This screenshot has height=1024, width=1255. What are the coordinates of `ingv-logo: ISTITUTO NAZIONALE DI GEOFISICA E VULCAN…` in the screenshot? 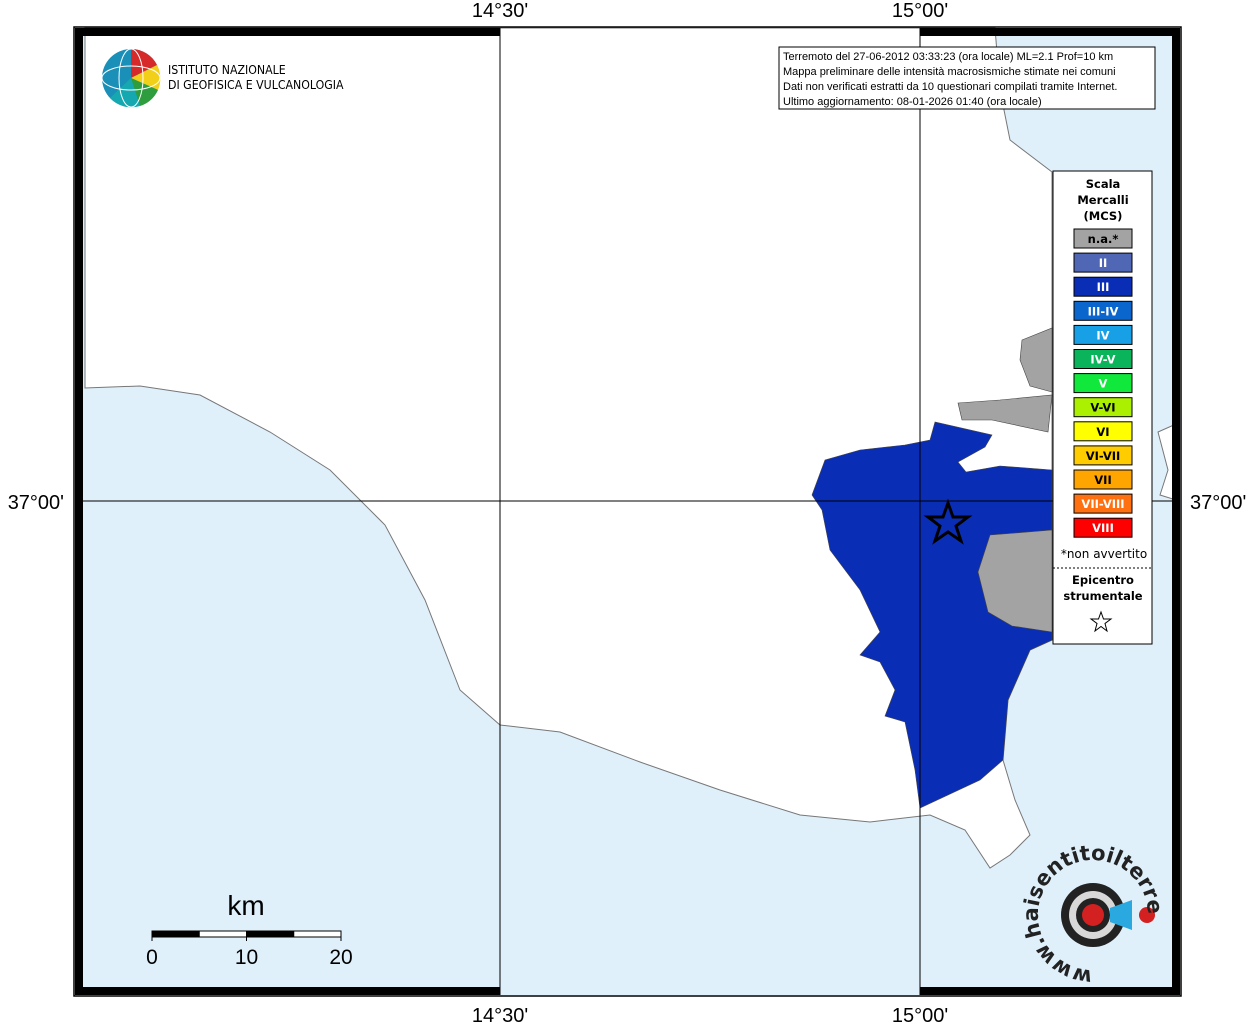 It's located at (222, 78).